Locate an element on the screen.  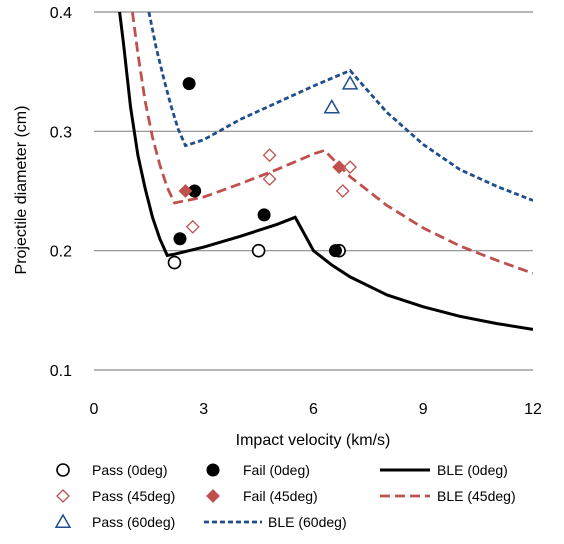
series-markers is located at coordinates (263, 172).